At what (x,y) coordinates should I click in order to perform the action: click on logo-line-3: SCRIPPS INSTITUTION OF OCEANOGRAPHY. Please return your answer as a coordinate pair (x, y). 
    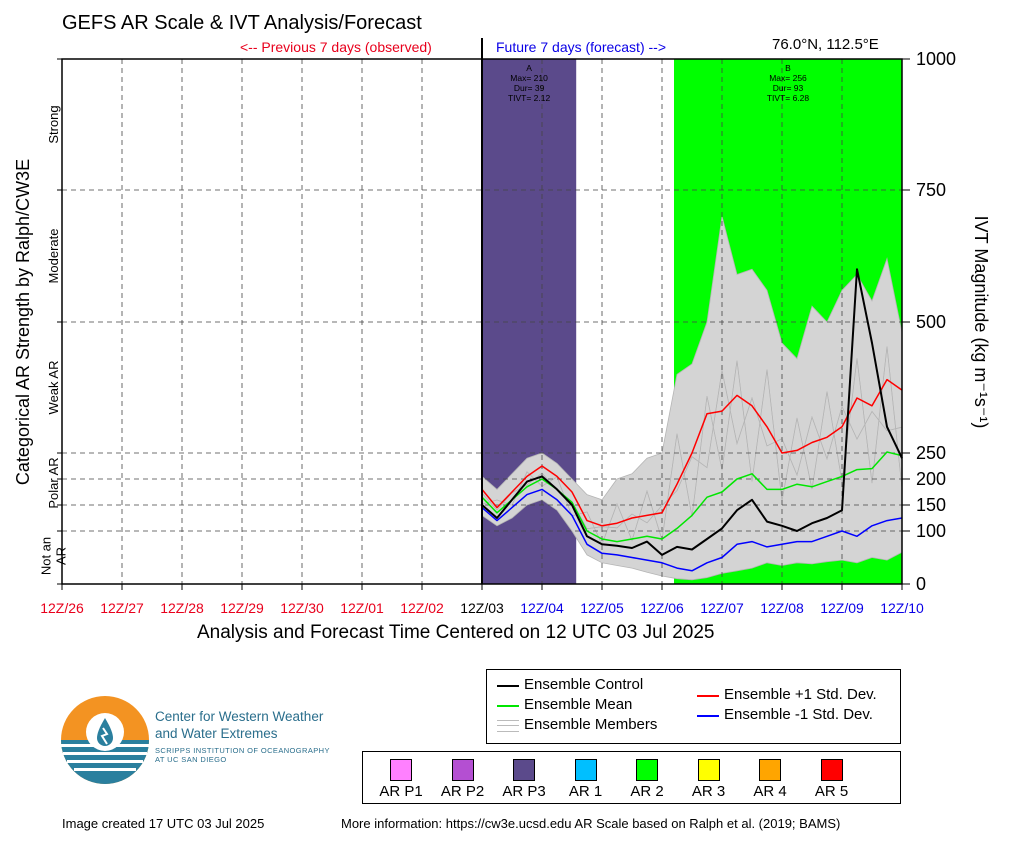
    Looking at the image, I should click on (242, 750).